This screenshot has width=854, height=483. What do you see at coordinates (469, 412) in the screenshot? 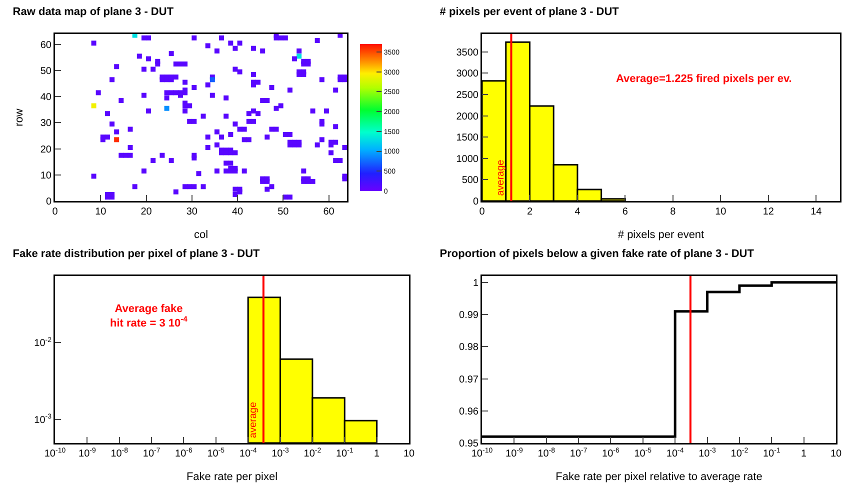
I see `y-tick-label: 0.96` at bounding box center [469, 412].